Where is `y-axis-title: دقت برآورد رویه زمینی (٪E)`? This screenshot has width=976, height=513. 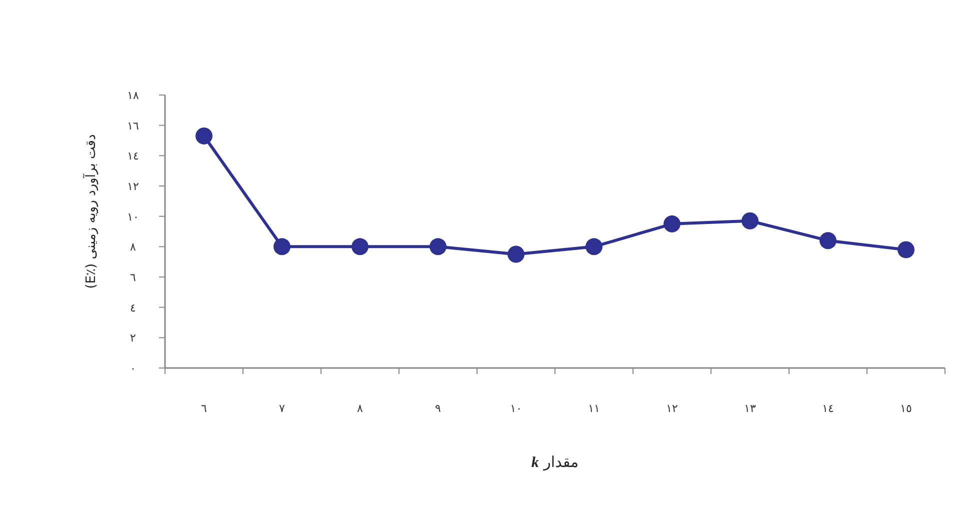
y-axis-title: دقت برآورد رویه زمینی (٪E) is located at coordinates (90, 211).